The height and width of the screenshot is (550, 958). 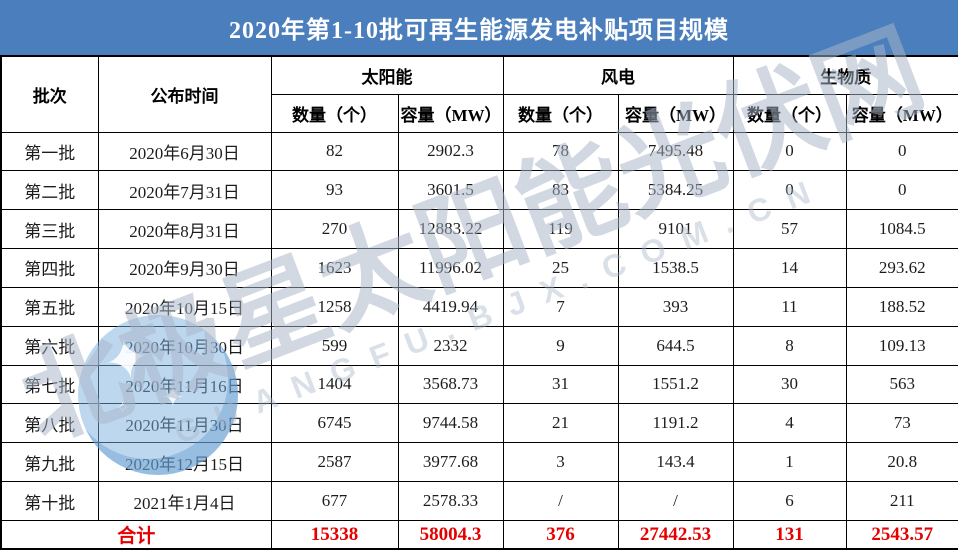 I want to click on table-row: 第七批 2020年11月16日 1404 3568.73 31 1551.2 30 563, so click(x=479, y=384).